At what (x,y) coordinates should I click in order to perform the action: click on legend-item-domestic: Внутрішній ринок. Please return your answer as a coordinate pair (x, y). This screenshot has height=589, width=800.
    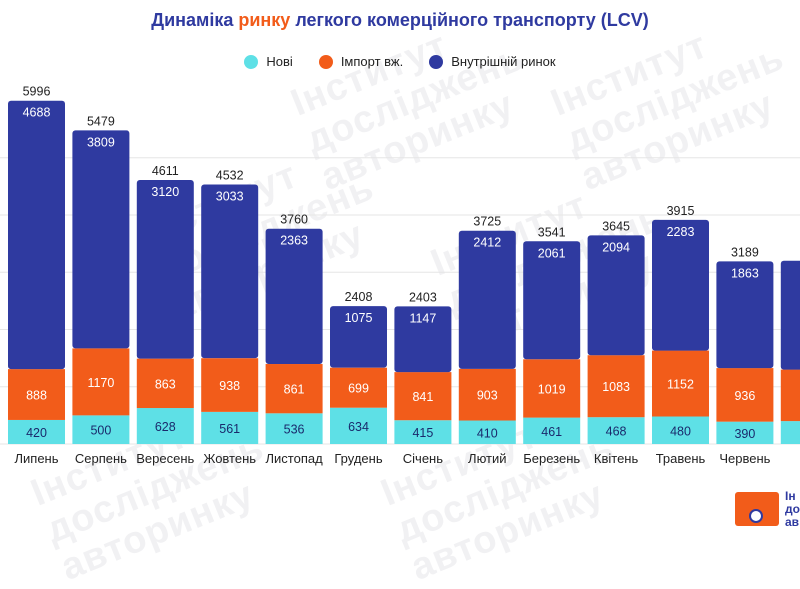
    Looking at the image, I should click on (492, 61).